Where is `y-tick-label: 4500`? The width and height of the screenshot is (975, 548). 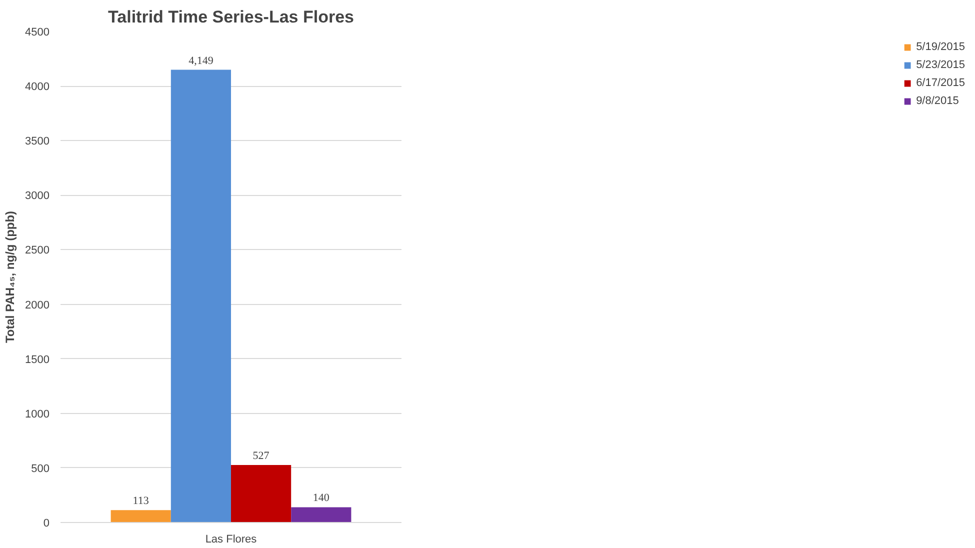
y-tick-label: 4500 is located at coordinates (37, 32).